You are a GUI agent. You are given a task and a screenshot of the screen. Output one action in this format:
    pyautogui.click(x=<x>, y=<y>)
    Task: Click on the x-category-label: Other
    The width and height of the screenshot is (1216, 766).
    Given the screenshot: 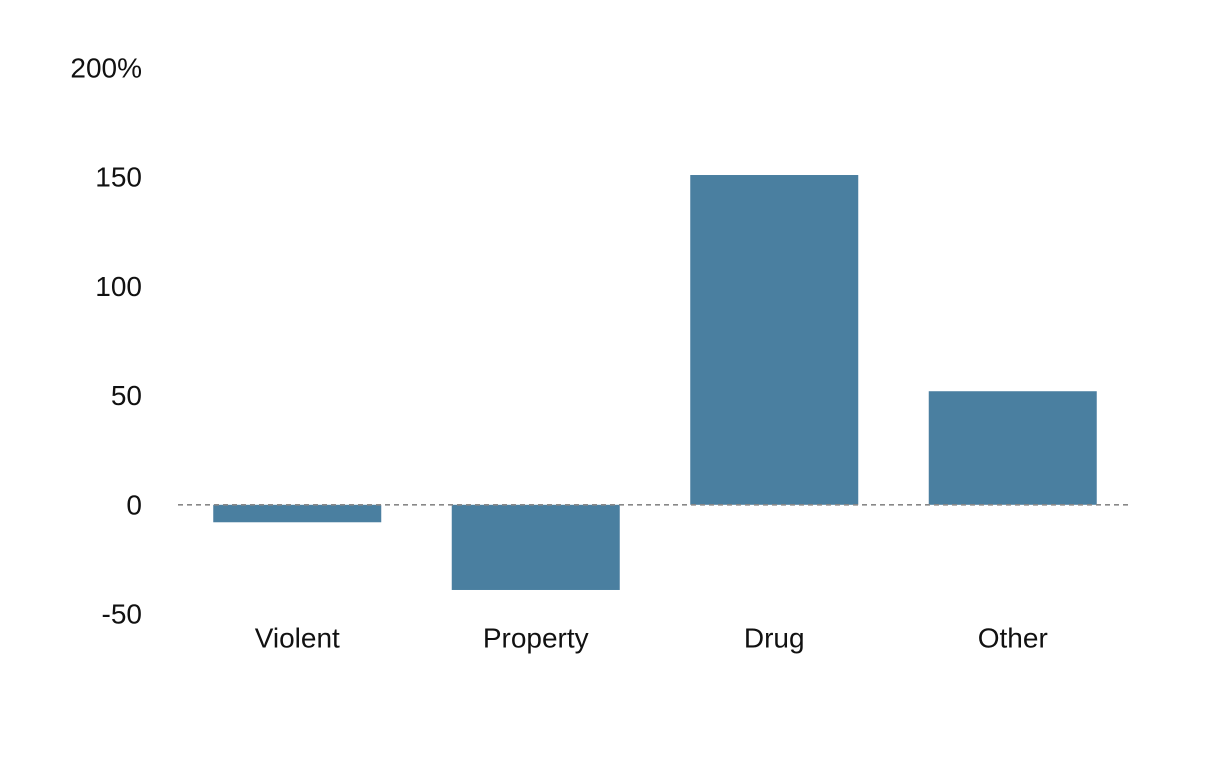 What is the action you would take?
    pyautogui.click(x=1013, y=638)
    